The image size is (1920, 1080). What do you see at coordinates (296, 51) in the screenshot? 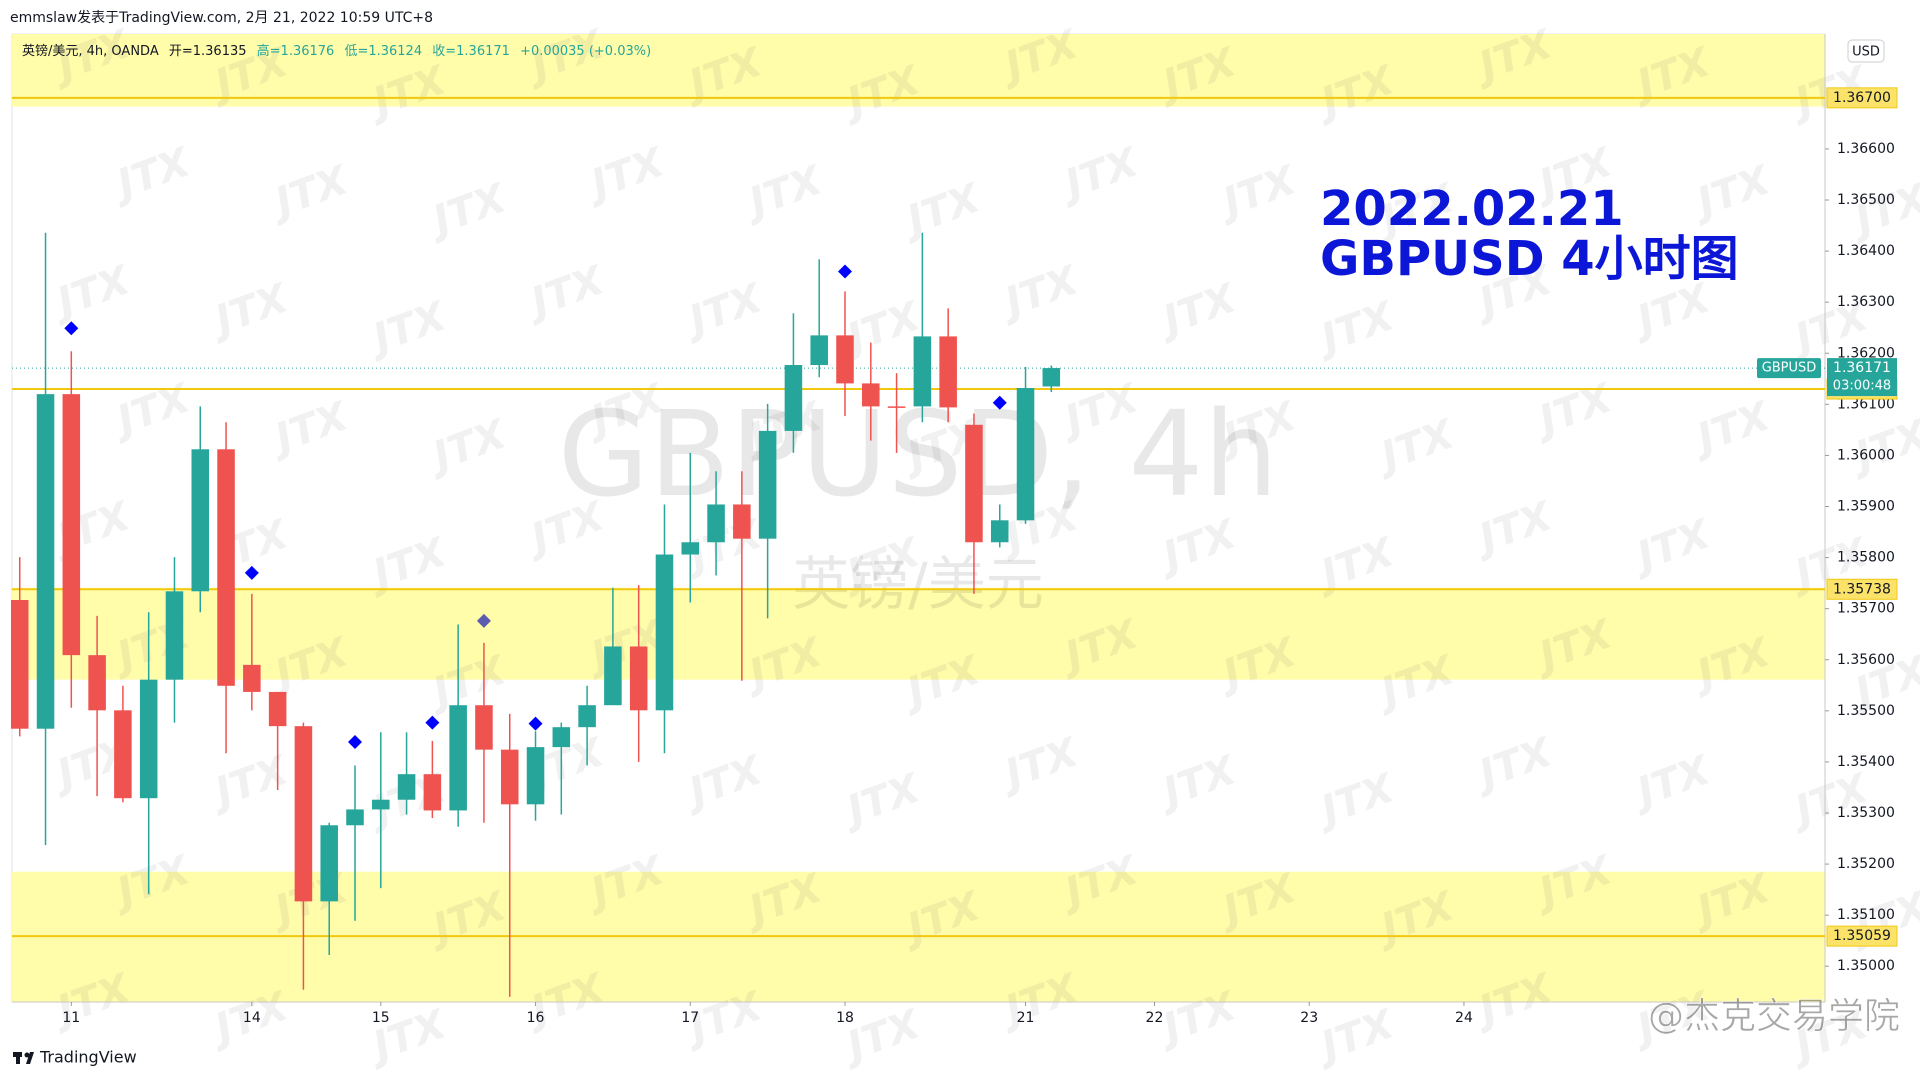
I see `legend-high: 高=1.36176` at bounding box center [296, 51].